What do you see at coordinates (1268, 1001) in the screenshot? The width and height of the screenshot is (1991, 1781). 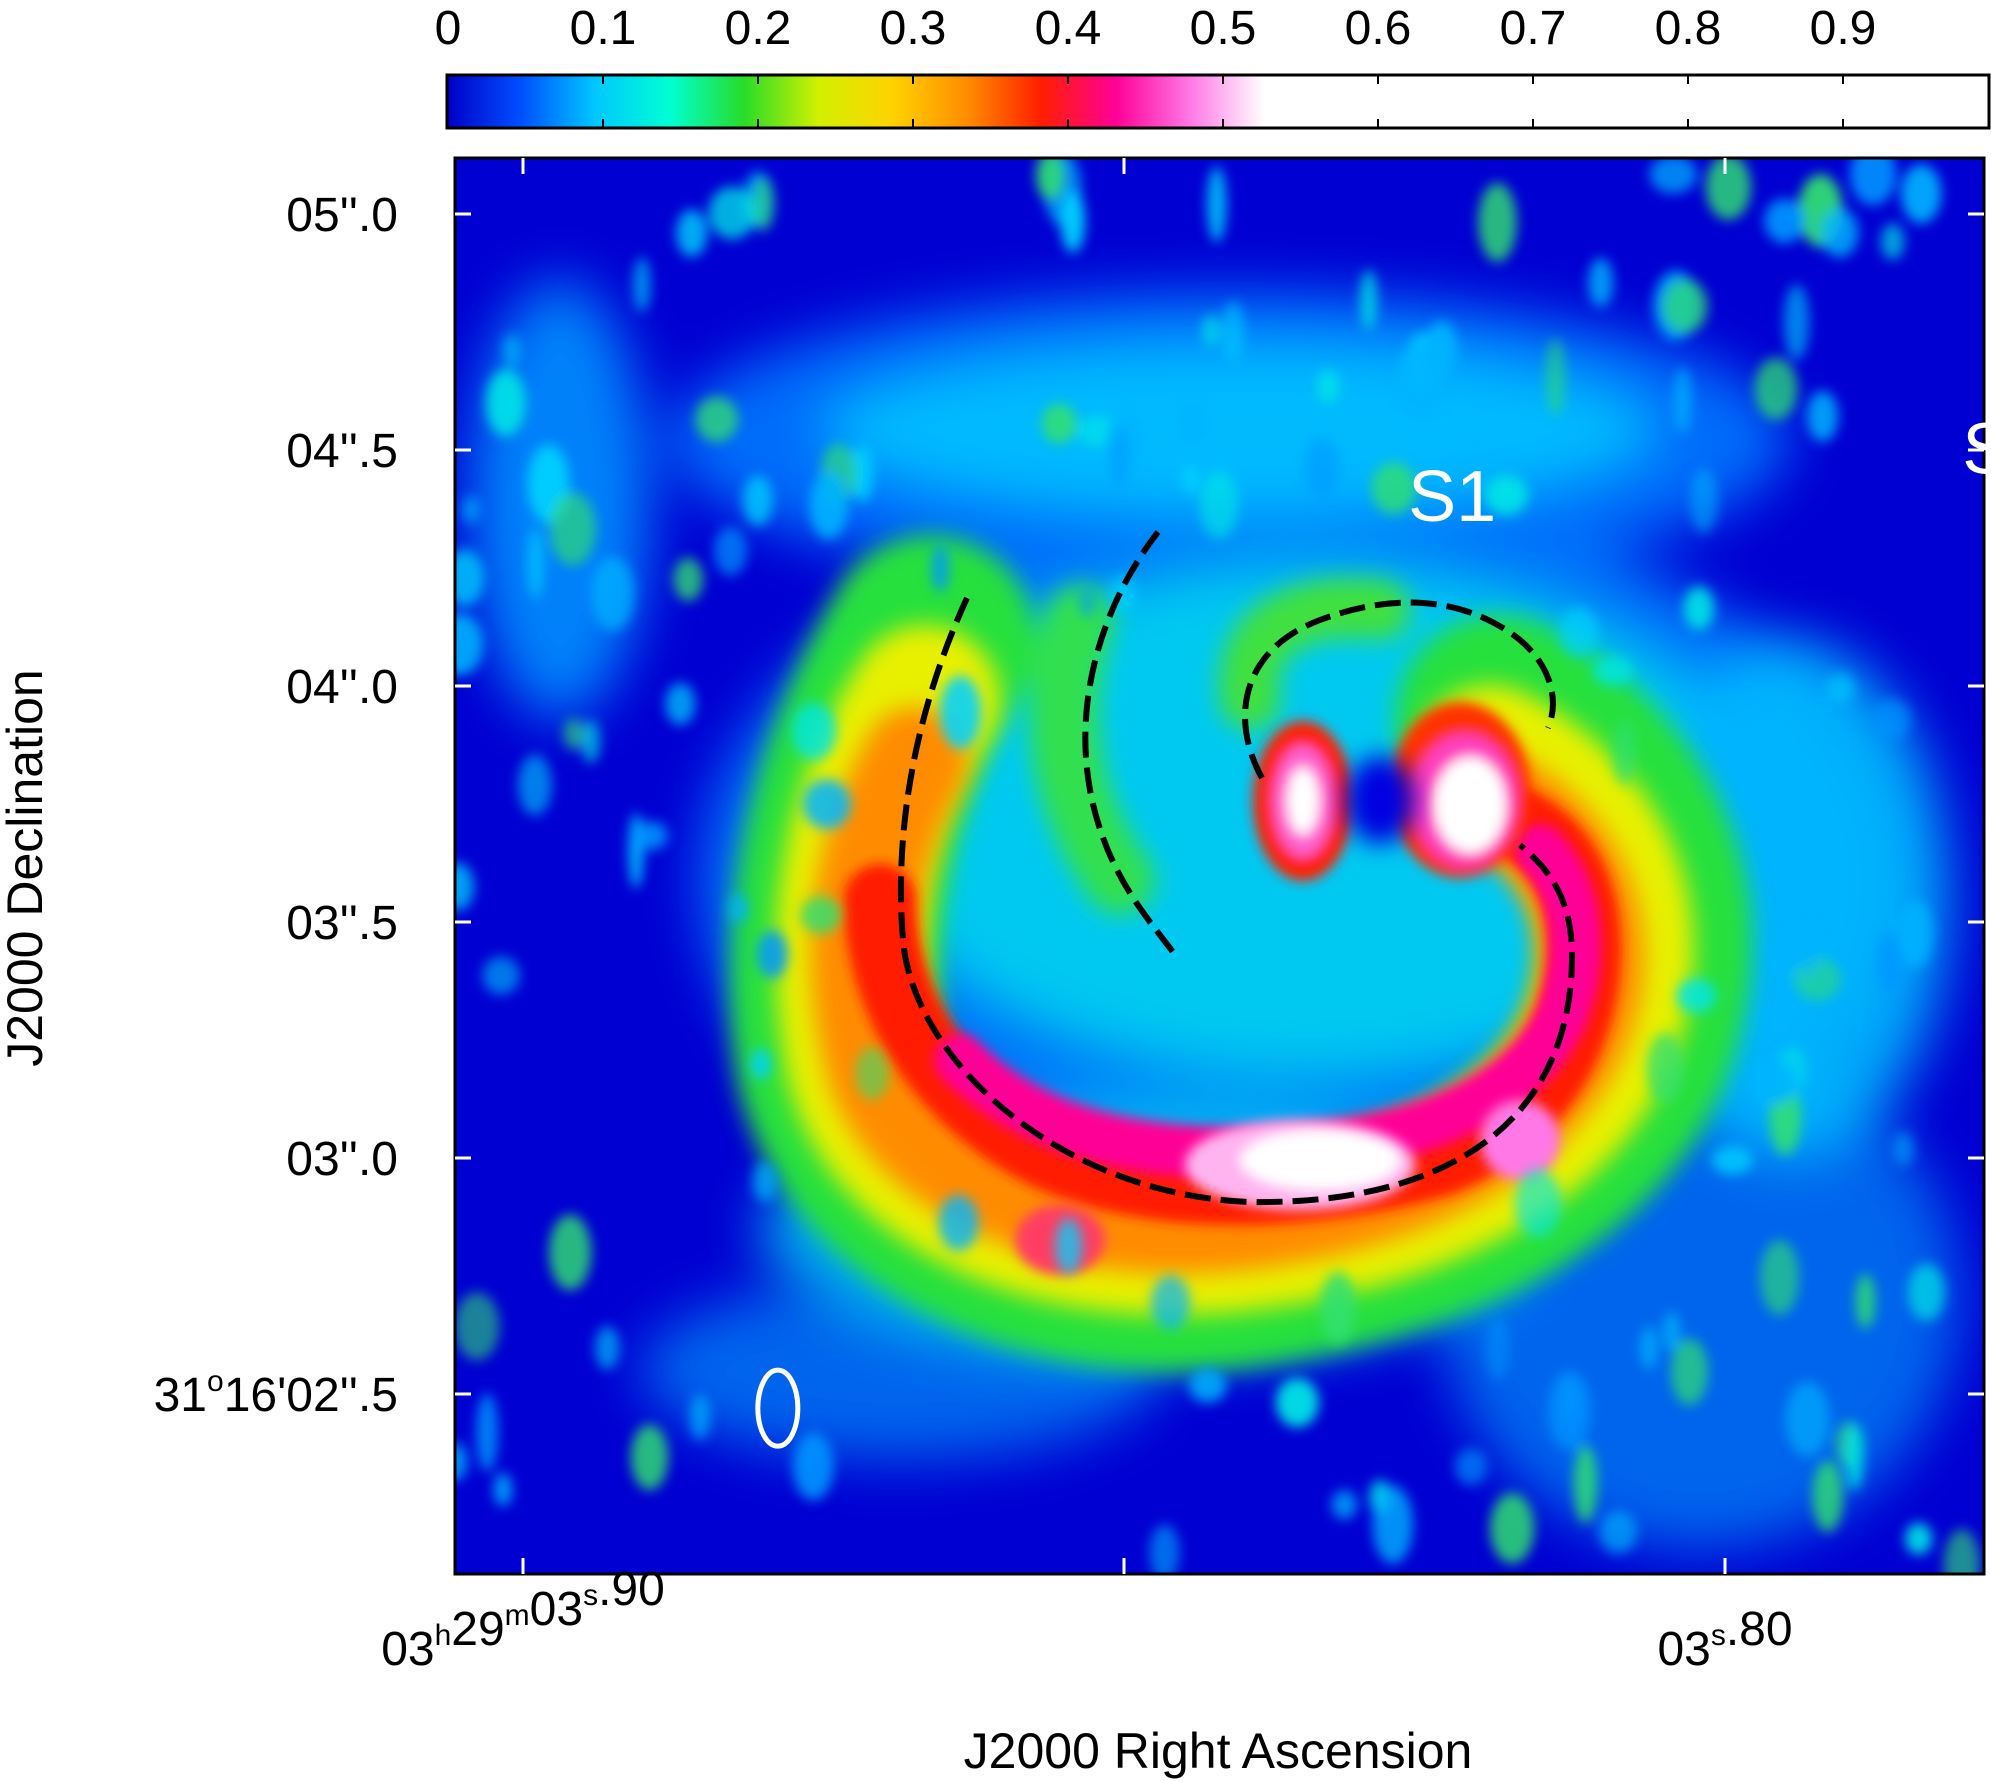 I see `spiral-arm-magenta` at bounding box center [1268, 1001].